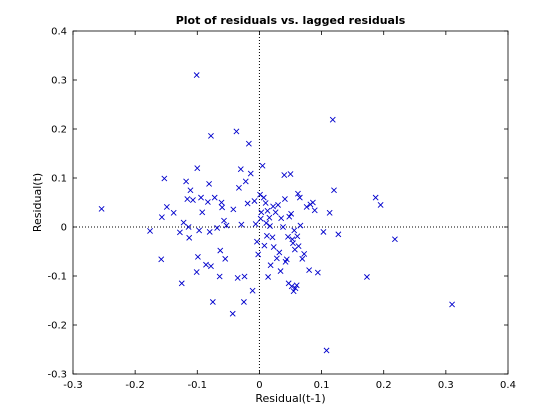  Describe the element at coordinates (37, 202) in the screenshot. I see `y-axis-label: Residual(t)` at that location.